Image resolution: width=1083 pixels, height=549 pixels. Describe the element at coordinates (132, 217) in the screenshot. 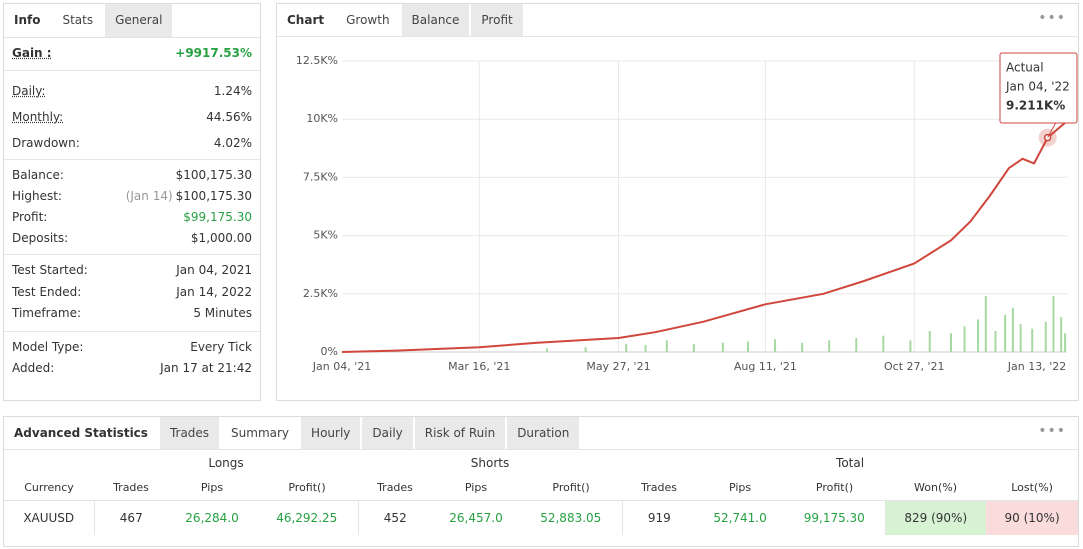

I see `stat-row: Profit: $99,175.30` at that location.